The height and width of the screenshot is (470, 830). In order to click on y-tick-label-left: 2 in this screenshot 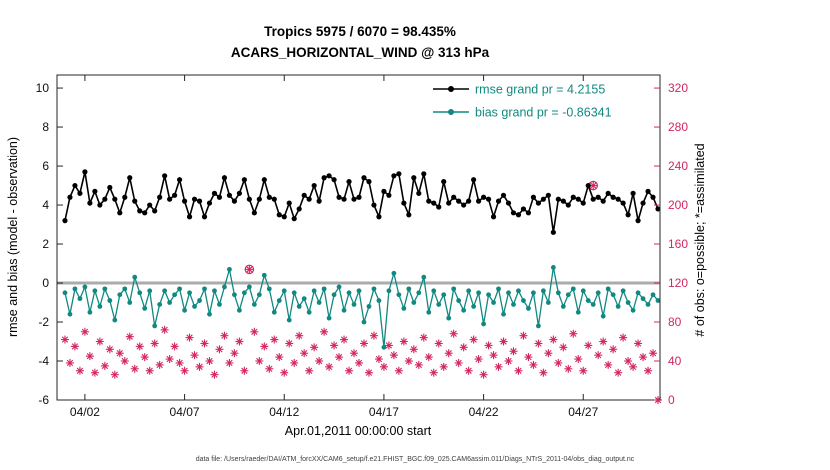, I will do `click(45, 244)`.